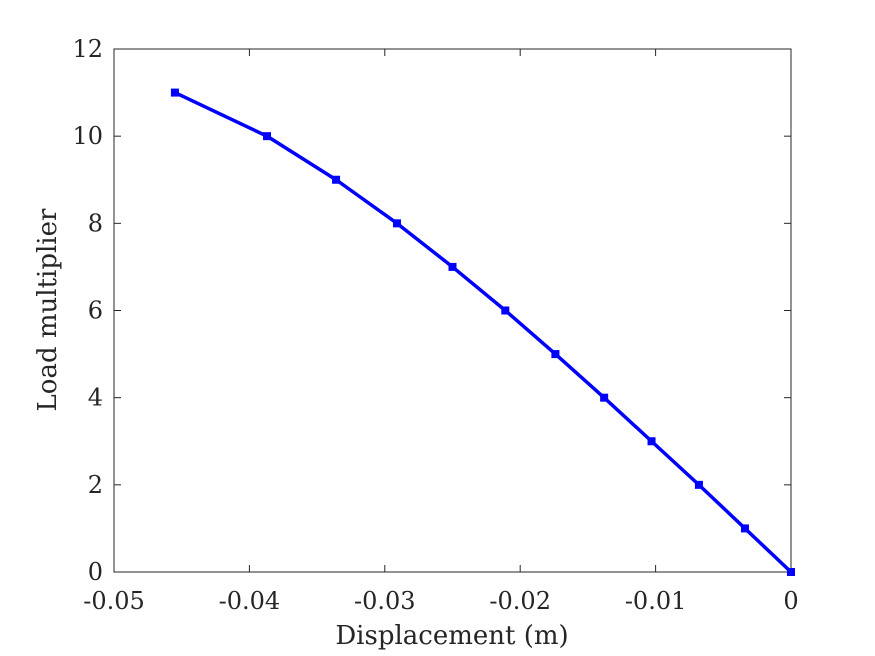  I want to click on x-tick-labels: -0.05 -0.04 -0.03 -0.02 -0.01 0, so click(440, 601).